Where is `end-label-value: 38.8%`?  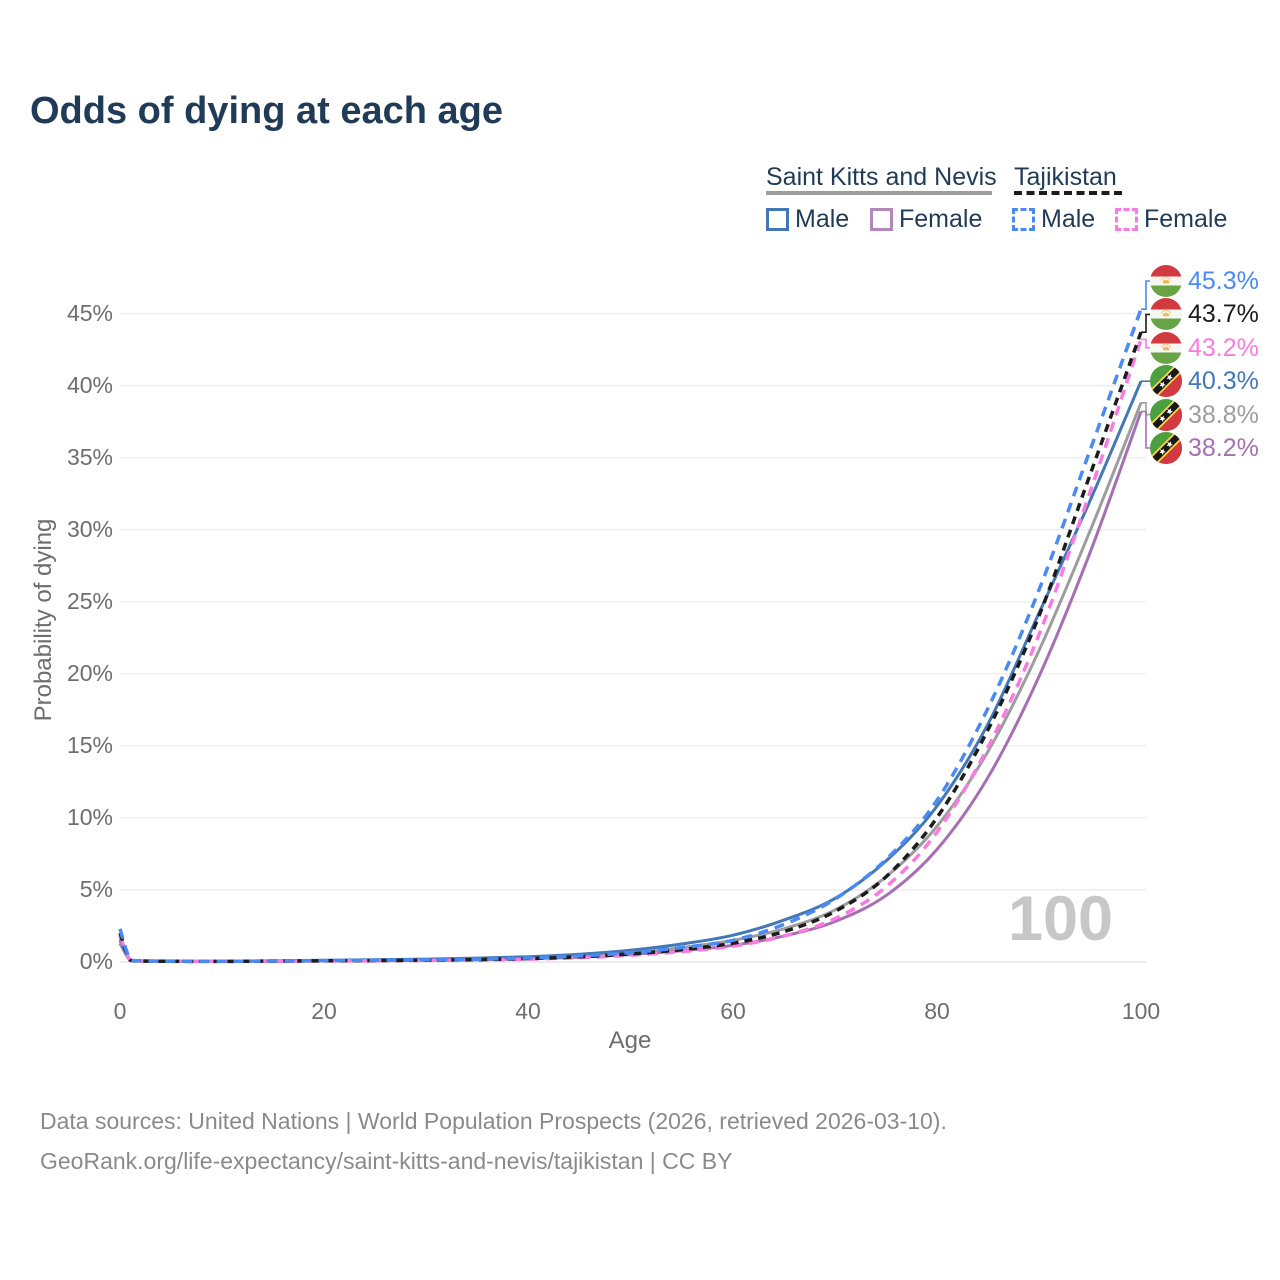 end-label-value: 38.8% is located at coordinates (1223, 414).